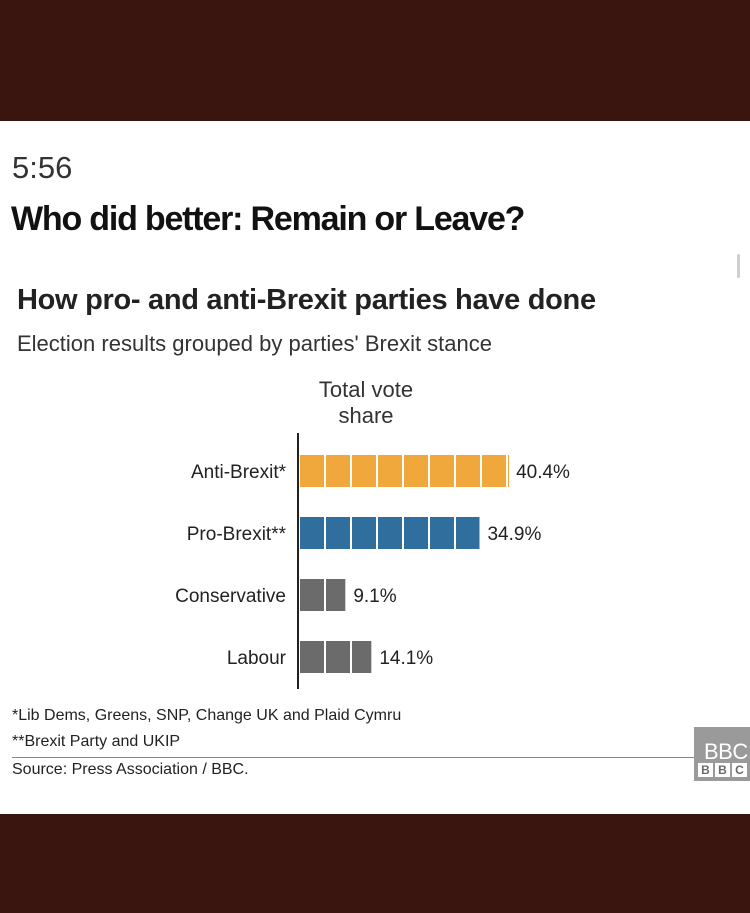 This screenshot has width=750, height=913. What do you see at coordinates (239, 472) in the screenshot?
I see `category-label: Anti-Brexit*` at bounding box center [239, 472].